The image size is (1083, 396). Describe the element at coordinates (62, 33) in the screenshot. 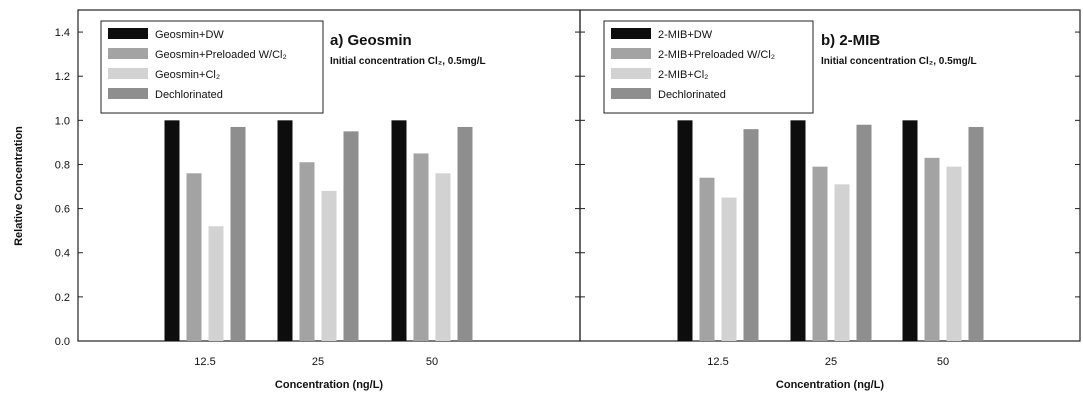

I see `y-tick-label: 1.4` at that location.